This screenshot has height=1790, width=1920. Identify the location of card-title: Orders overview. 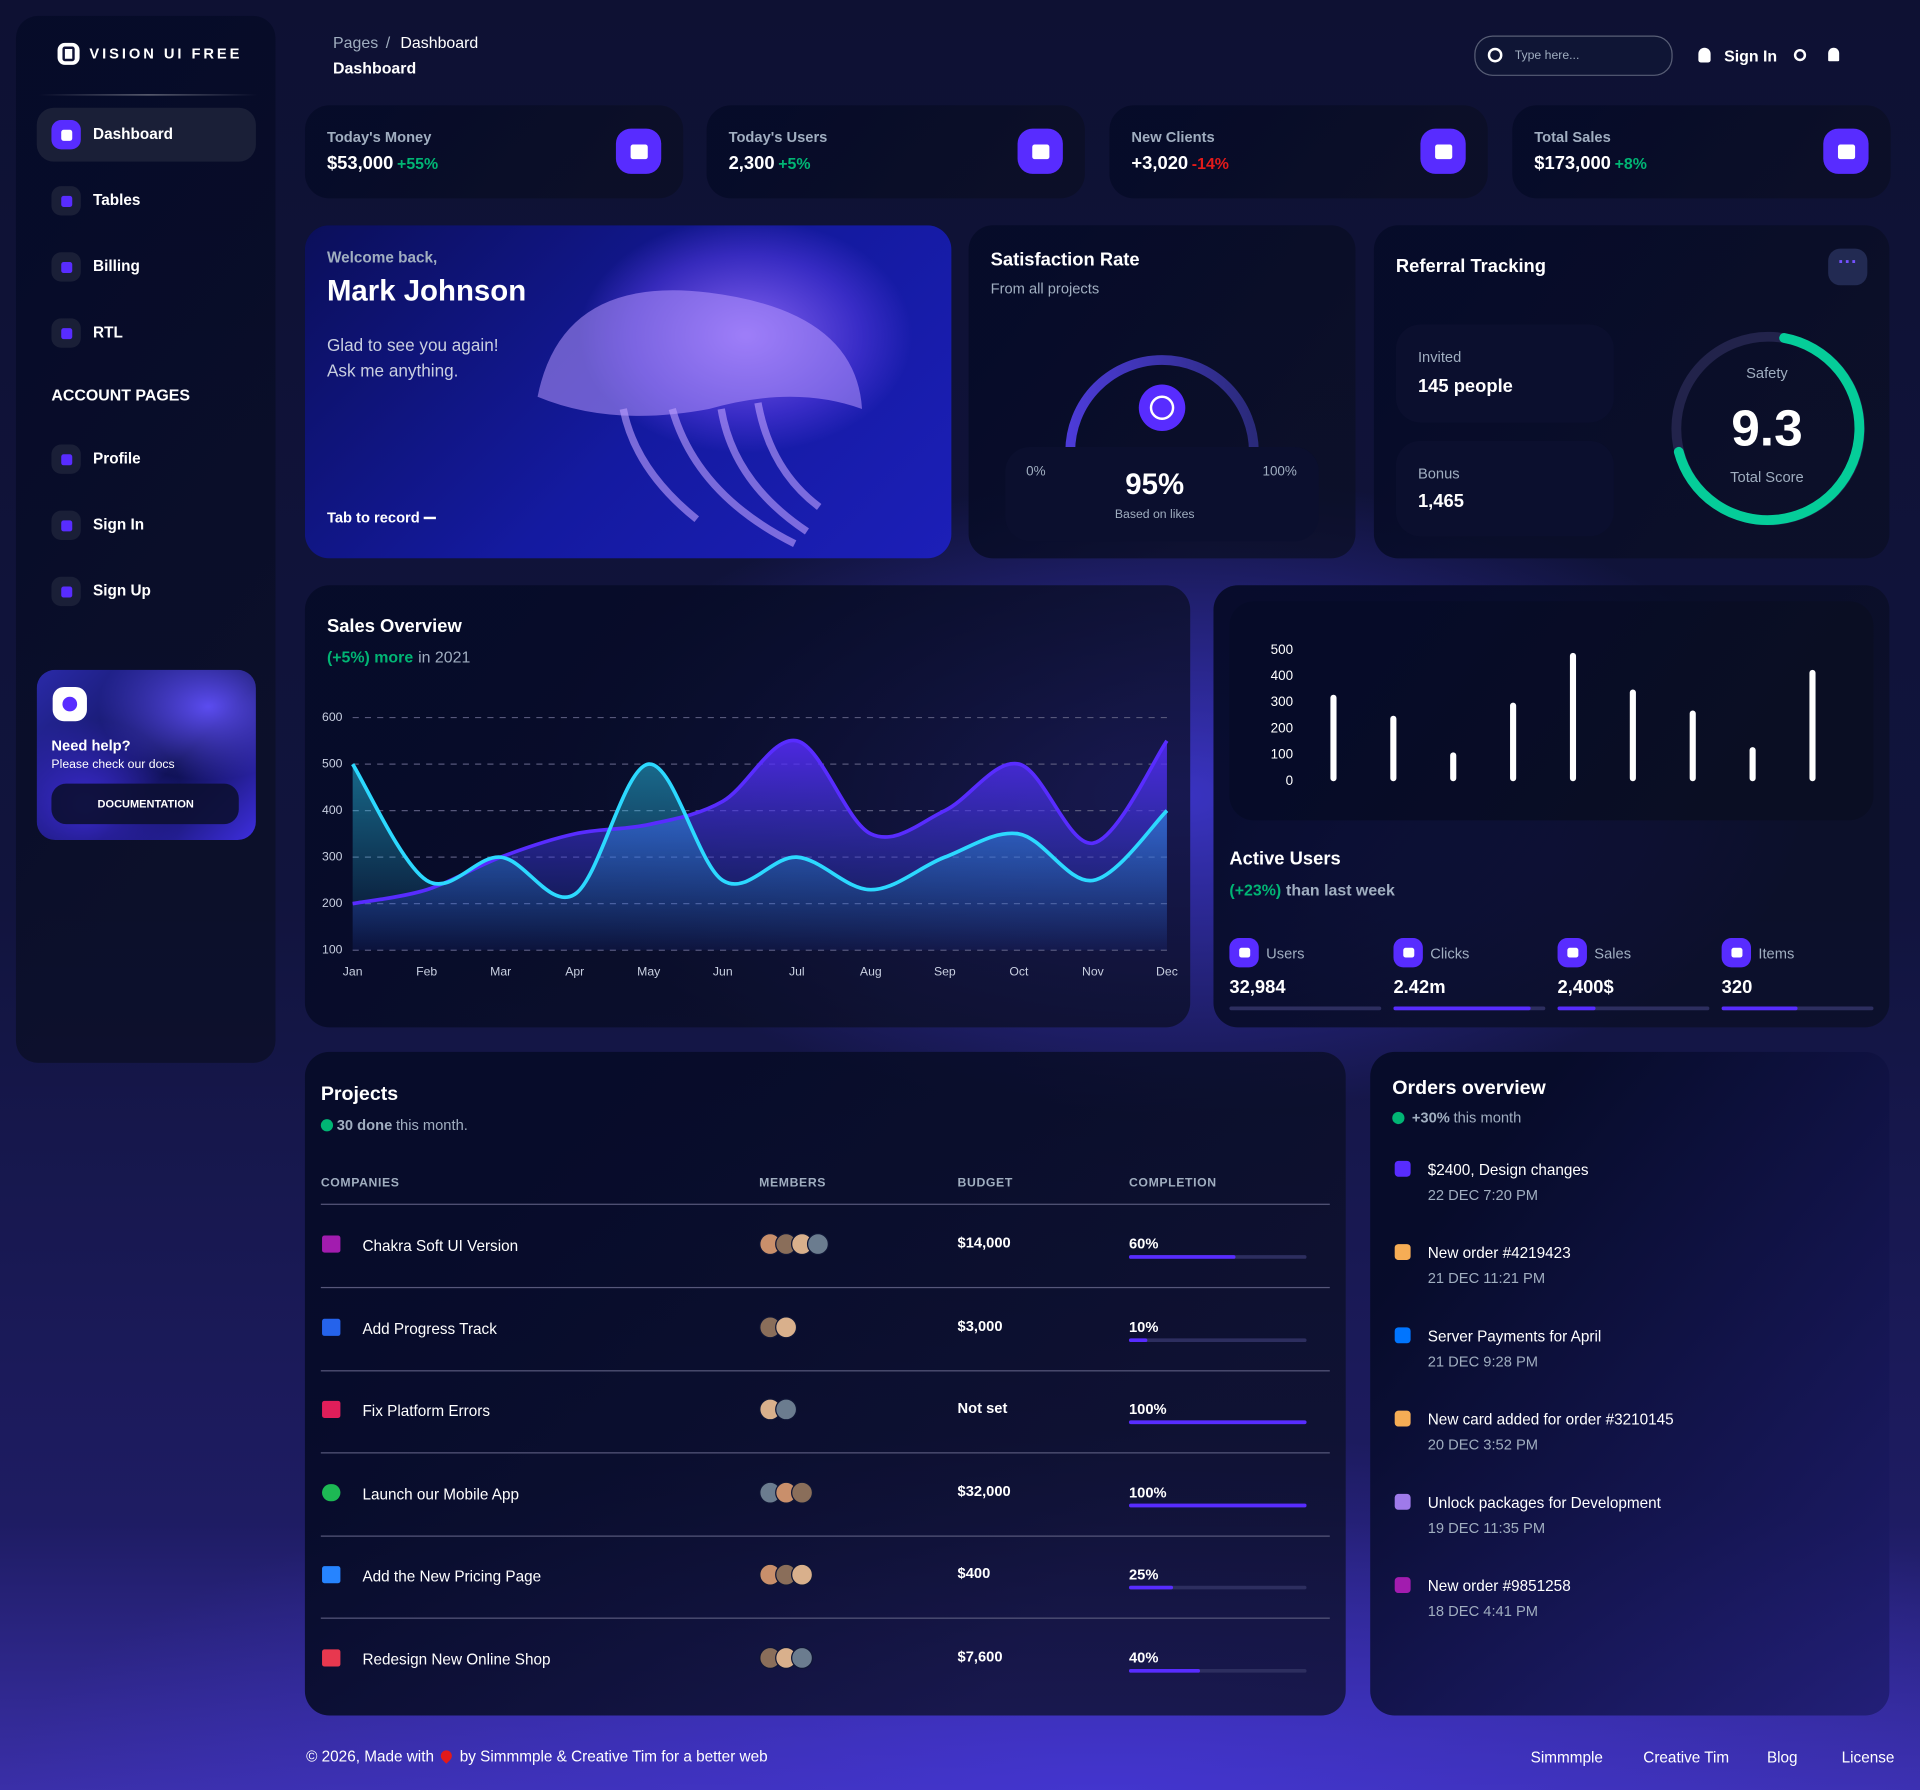
(1469, 1088).